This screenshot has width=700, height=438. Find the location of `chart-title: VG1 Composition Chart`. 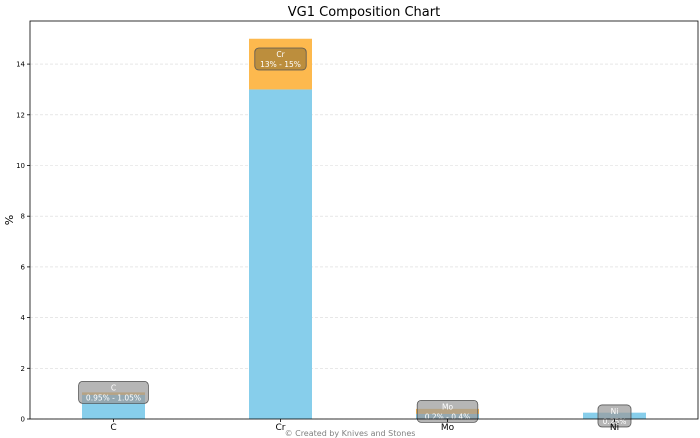

chart-title: VG1 Composition Chart is located at coordinates (364, 12).